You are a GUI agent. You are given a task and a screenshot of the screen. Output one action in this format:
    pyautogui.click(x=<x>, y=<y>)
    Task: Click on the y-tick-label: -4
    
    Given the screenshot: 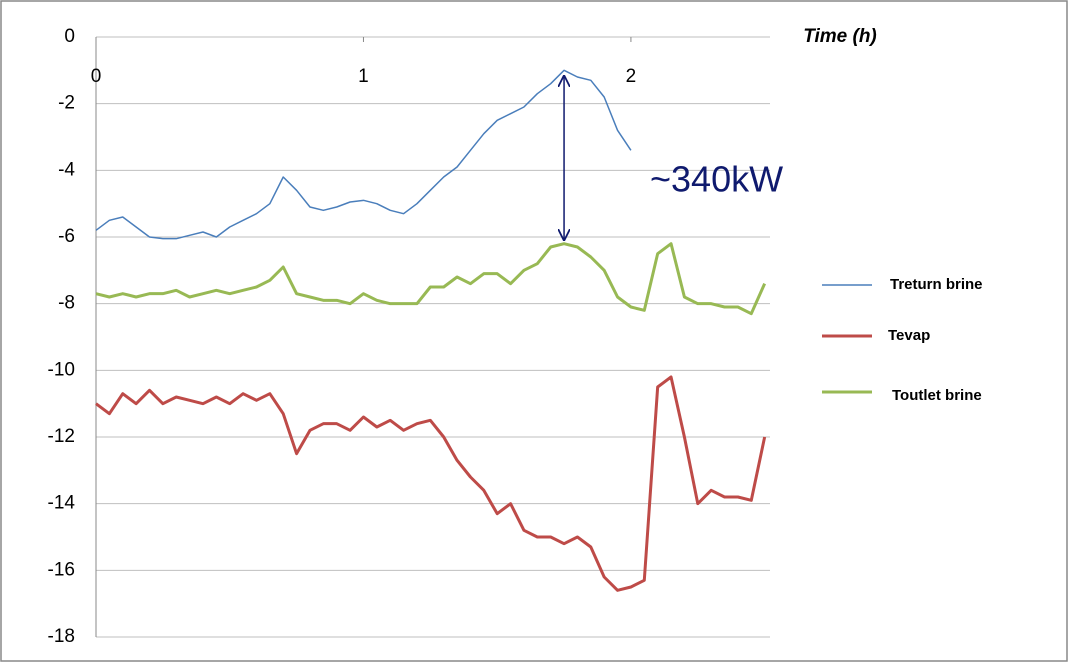 What is the action you would take?
    pyautogui.click(x=66, y=169)
    